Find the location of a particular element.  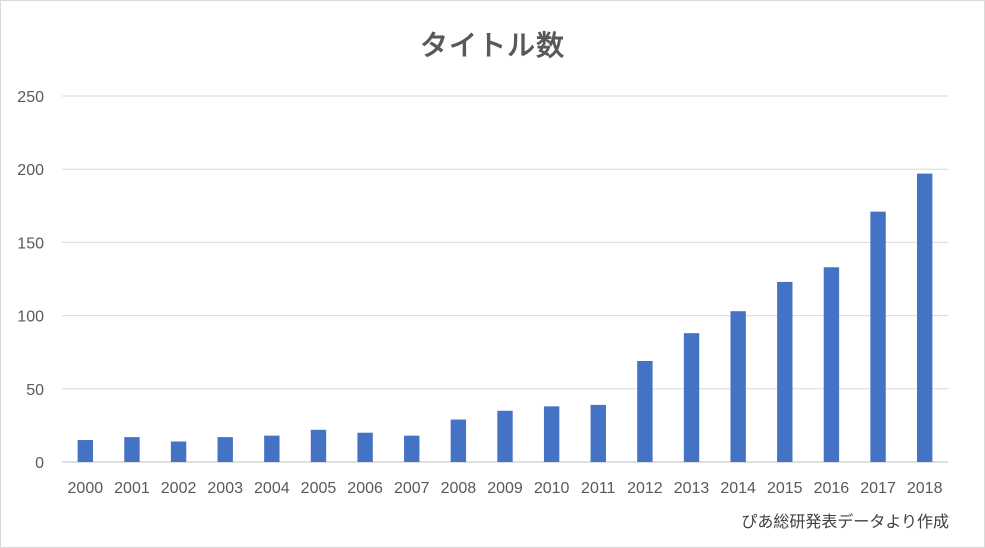

bar-2004 is located at coordinates (272, 448).